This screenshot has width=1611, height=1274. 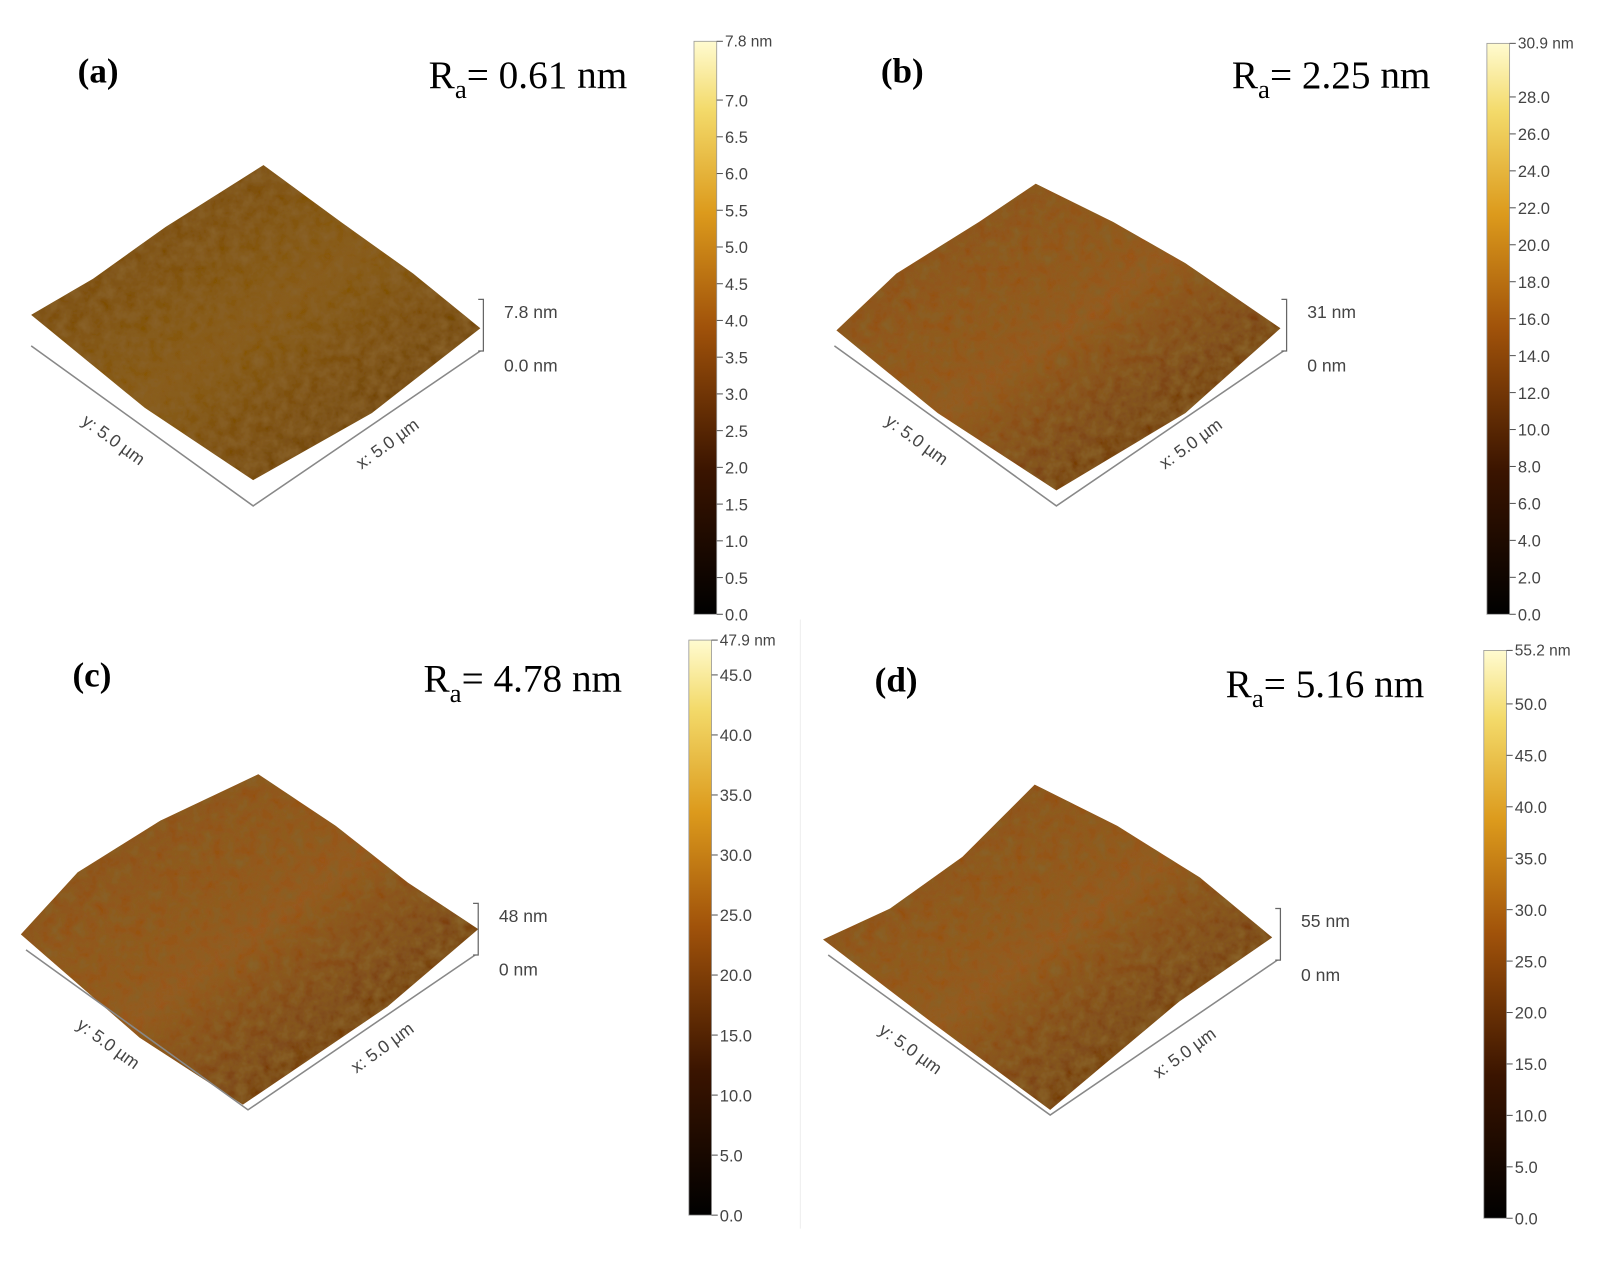 I want to click on colorbar-tick-label: 25.0, so click(x=736, y=916).